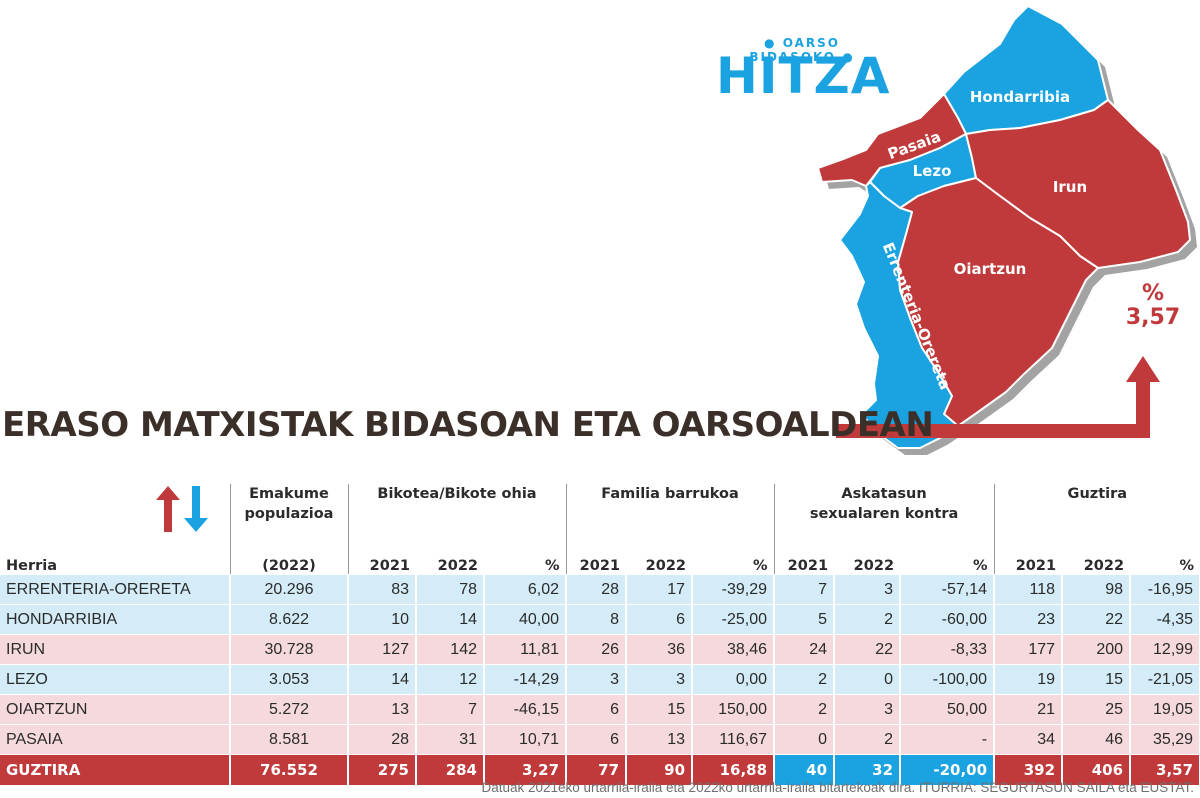  Describe the element at coordinates (1153, 317) in the screenshot. I see `overall-change-value: 3,57` at that location.